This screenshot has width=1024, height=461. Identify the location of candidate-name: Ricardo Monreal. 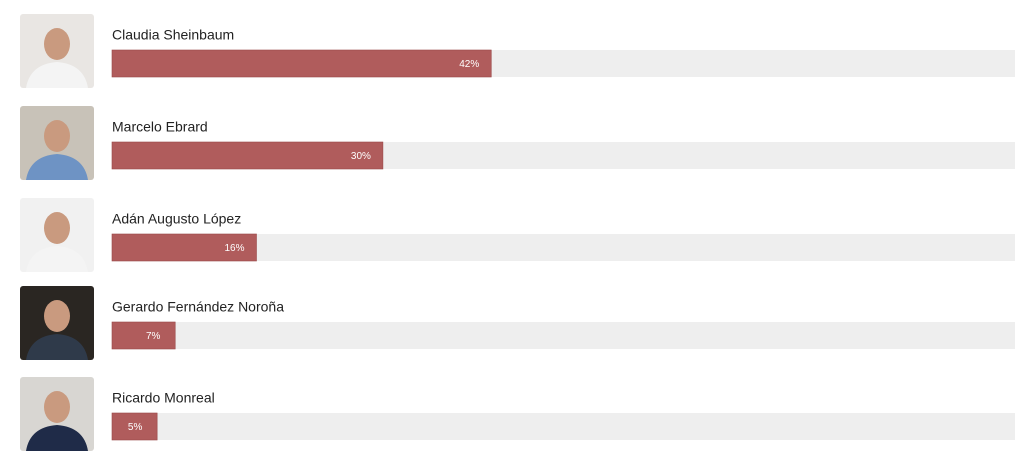
(163, 398).